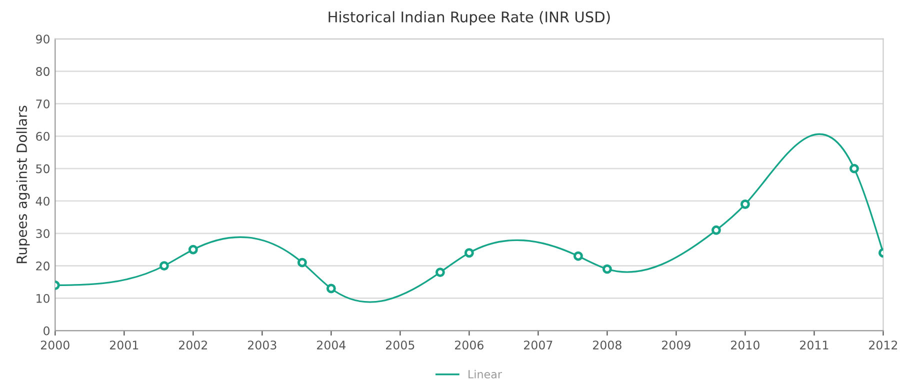 The image size is (904, 389). I want to click on y-tick-label: 0, so click(47, 331).